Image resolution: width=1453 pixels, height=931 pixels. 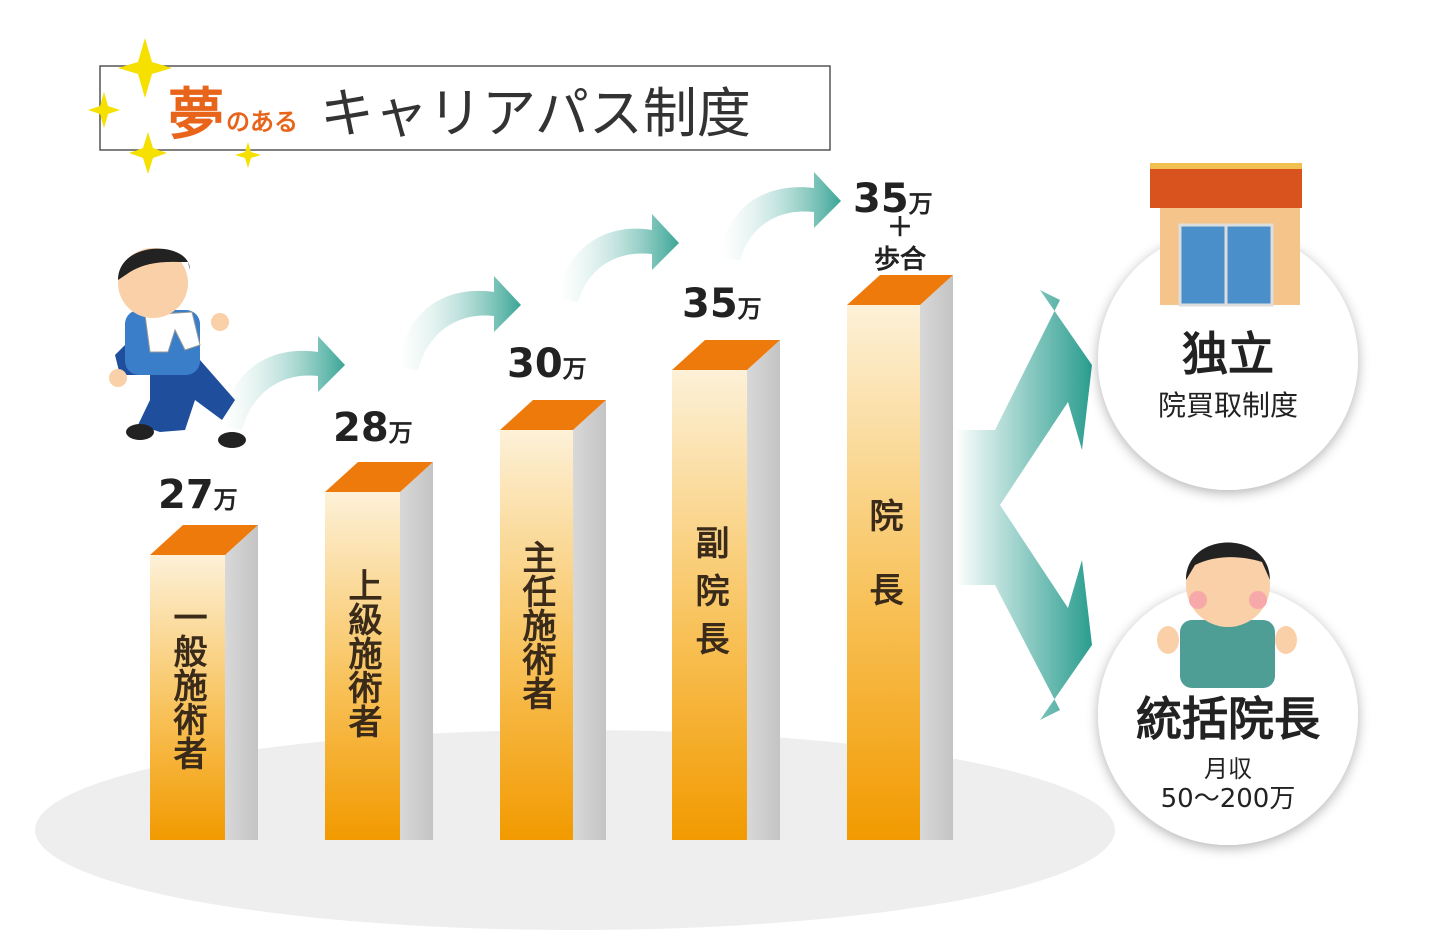 I want to click on outcome-title: 統括院長, so click(x=1228, y=719).